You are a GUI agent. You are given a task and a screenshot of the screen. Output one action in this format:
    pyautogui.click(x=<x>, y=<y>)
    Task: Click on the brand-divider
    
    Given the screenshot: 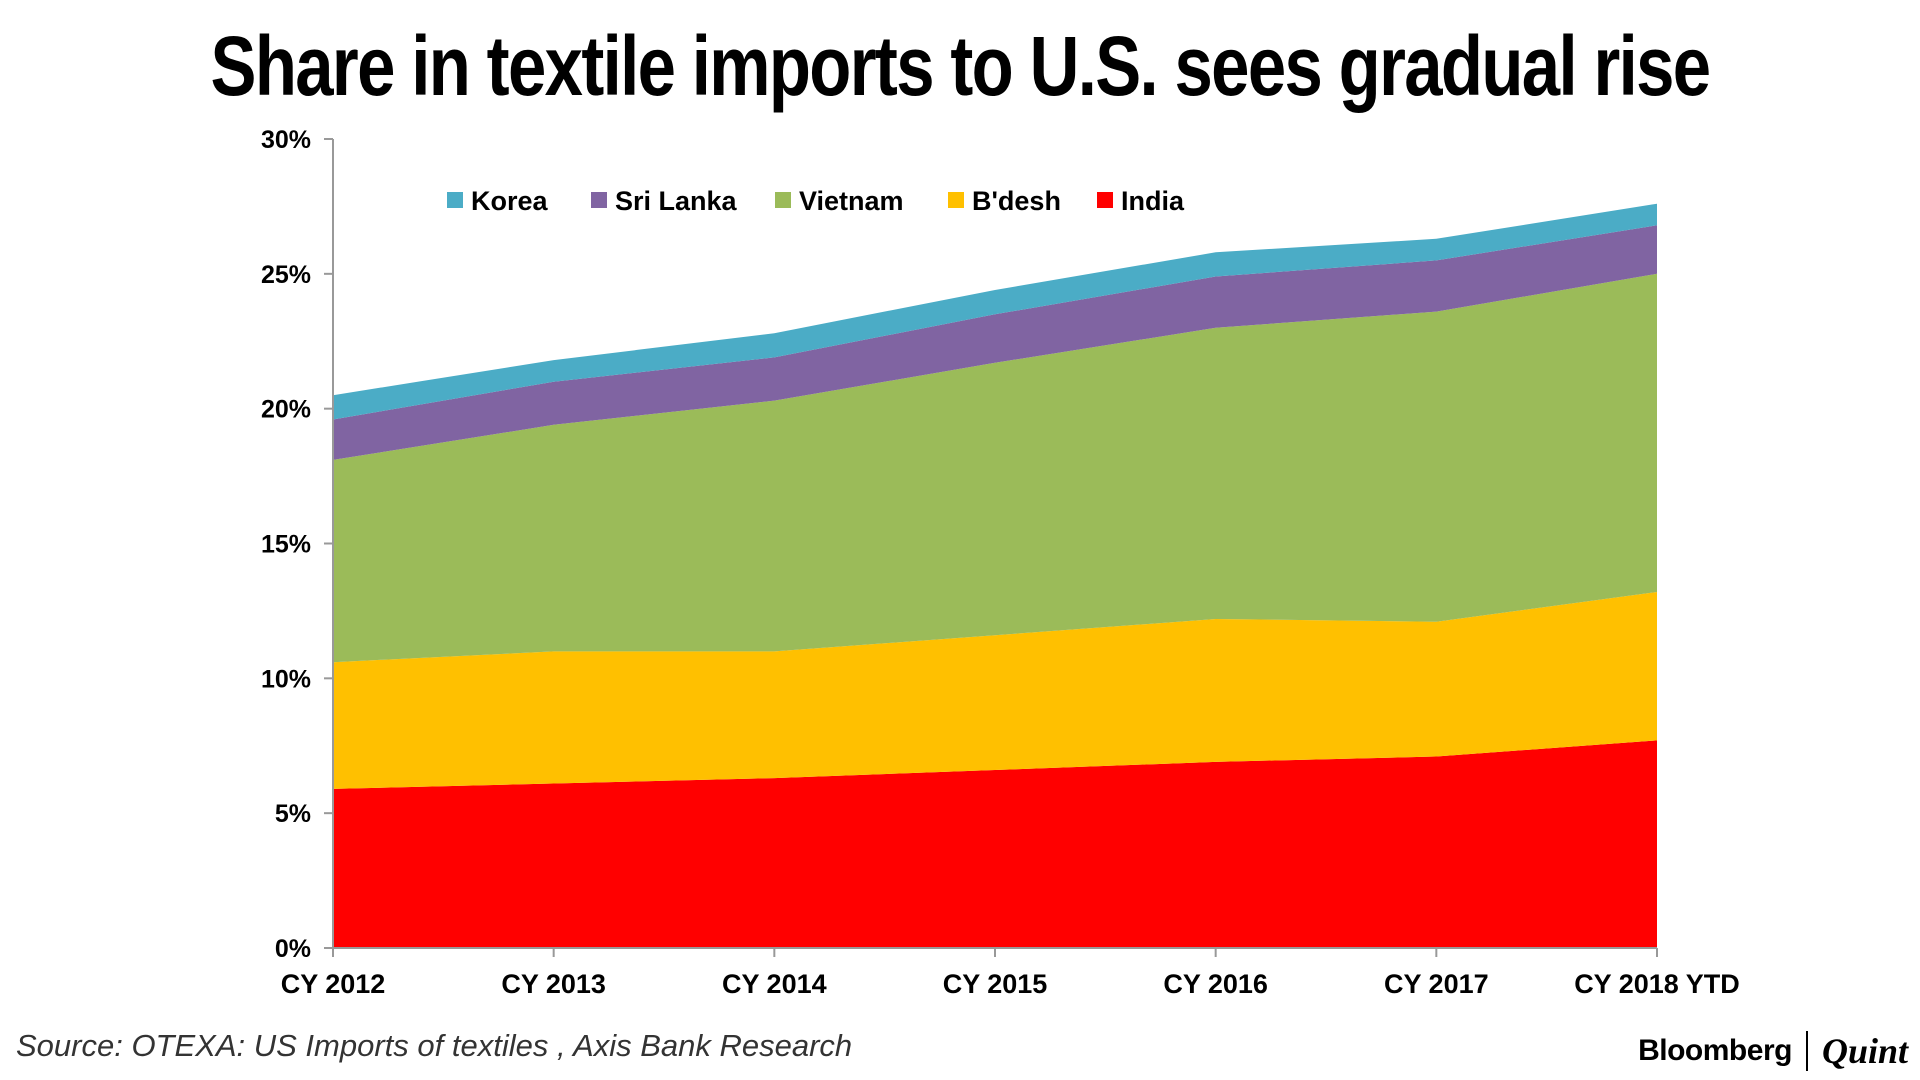 What is the action you would take?
    pyautogui.click(x=1806, y=1051)
    